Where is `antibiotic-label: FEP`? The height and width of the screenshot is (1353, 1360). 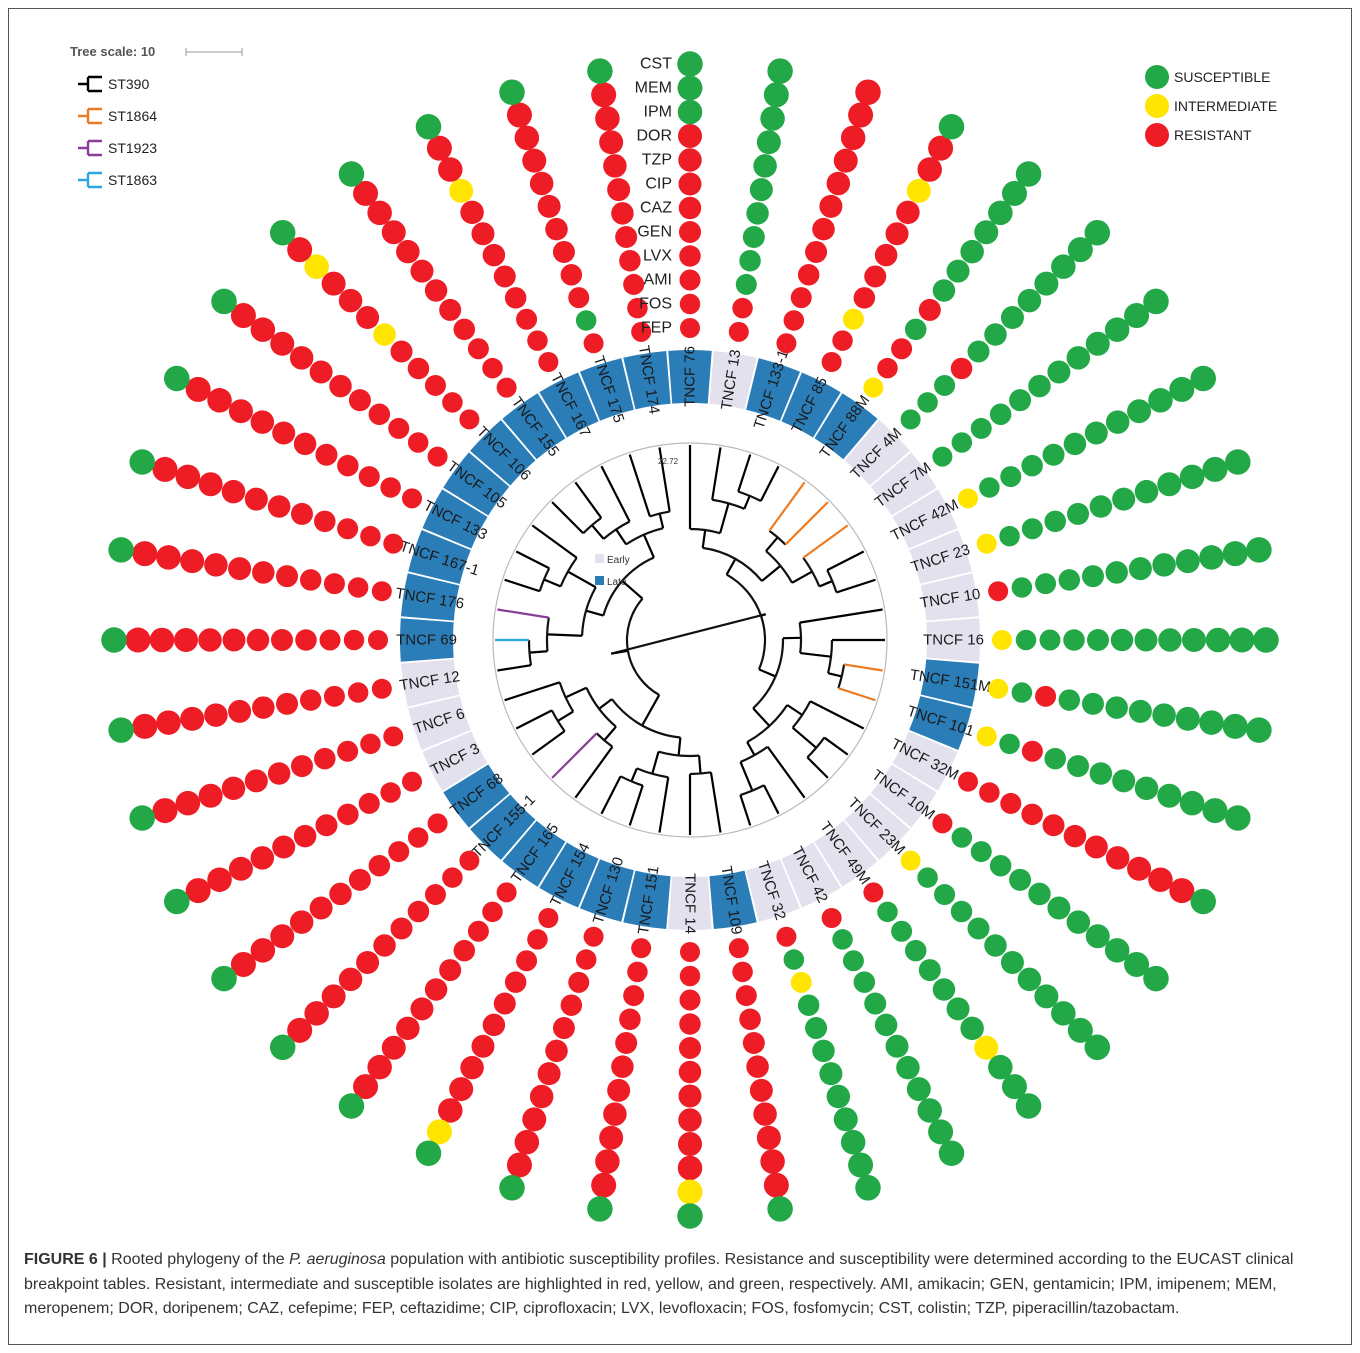 antibiotic-label: FEP is located at coordinates (656, 328).